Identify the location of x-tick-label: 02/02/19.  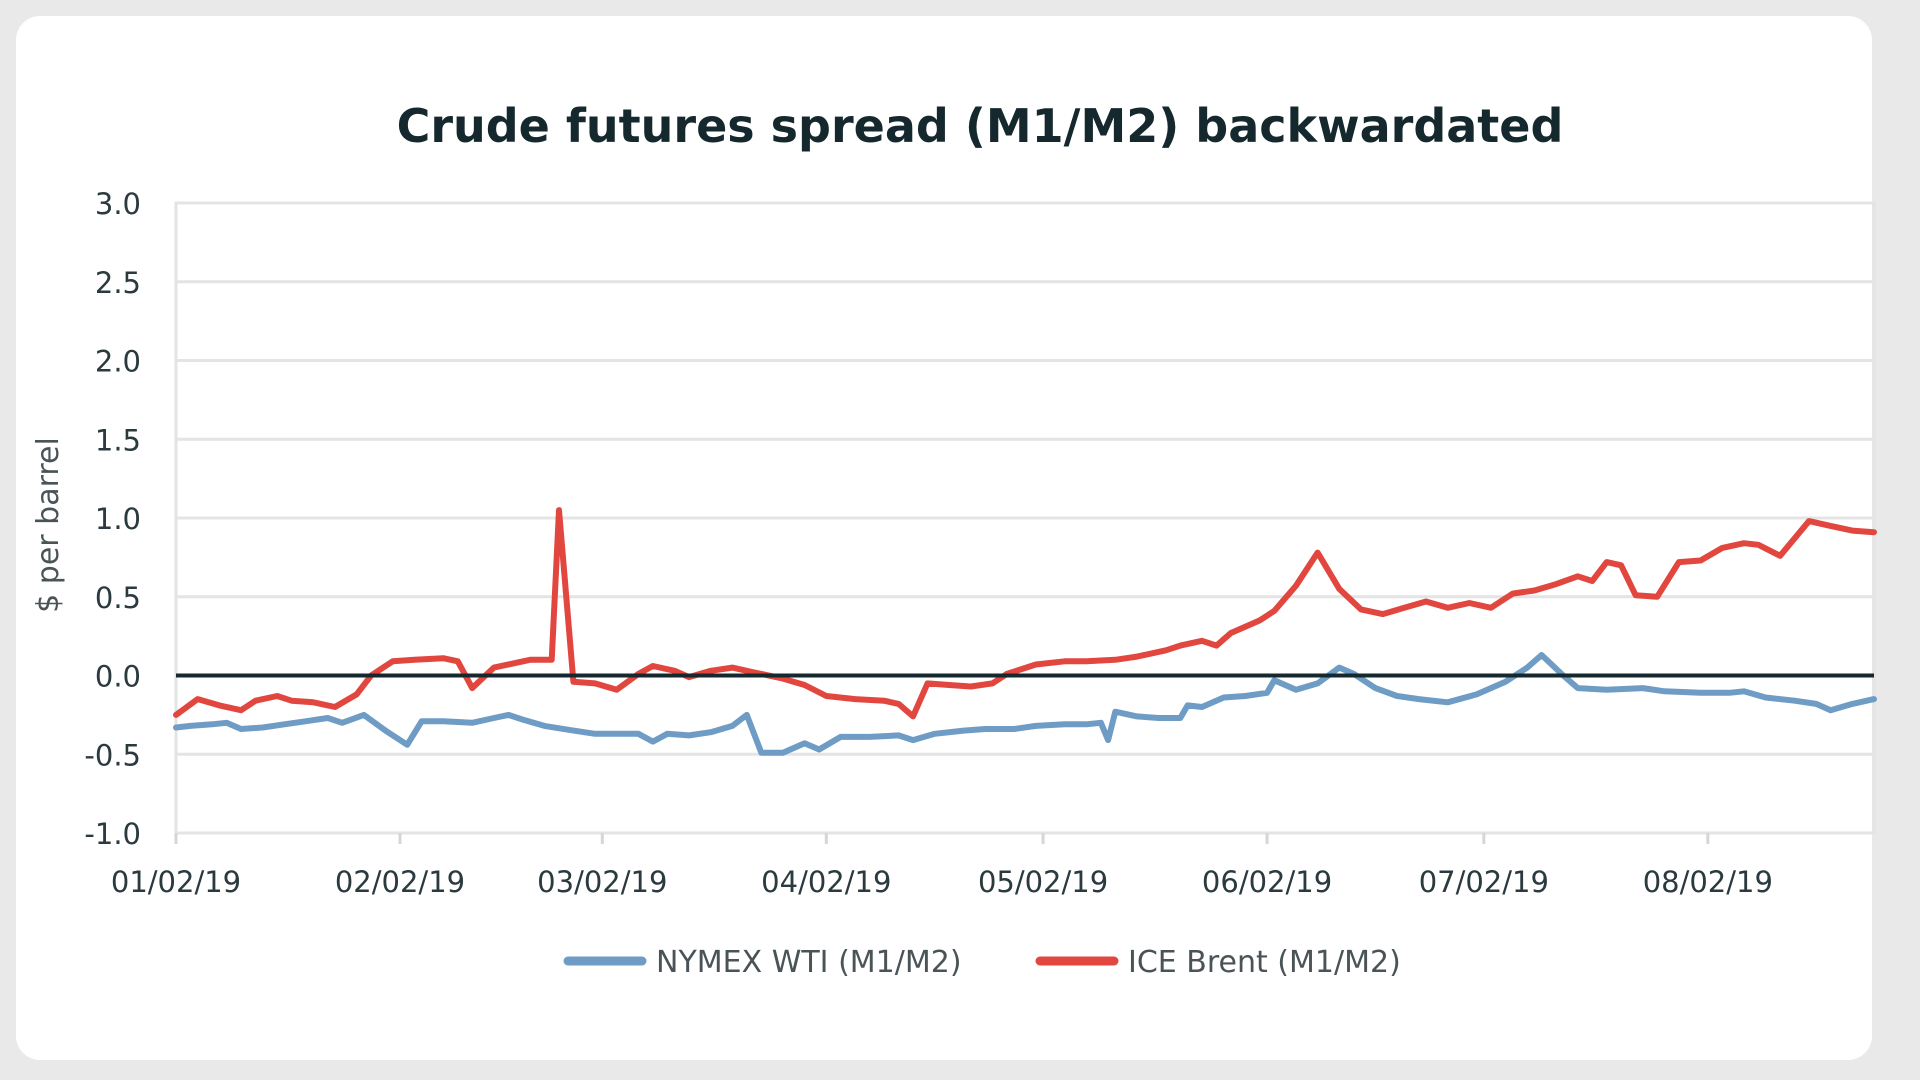
(400, 882).